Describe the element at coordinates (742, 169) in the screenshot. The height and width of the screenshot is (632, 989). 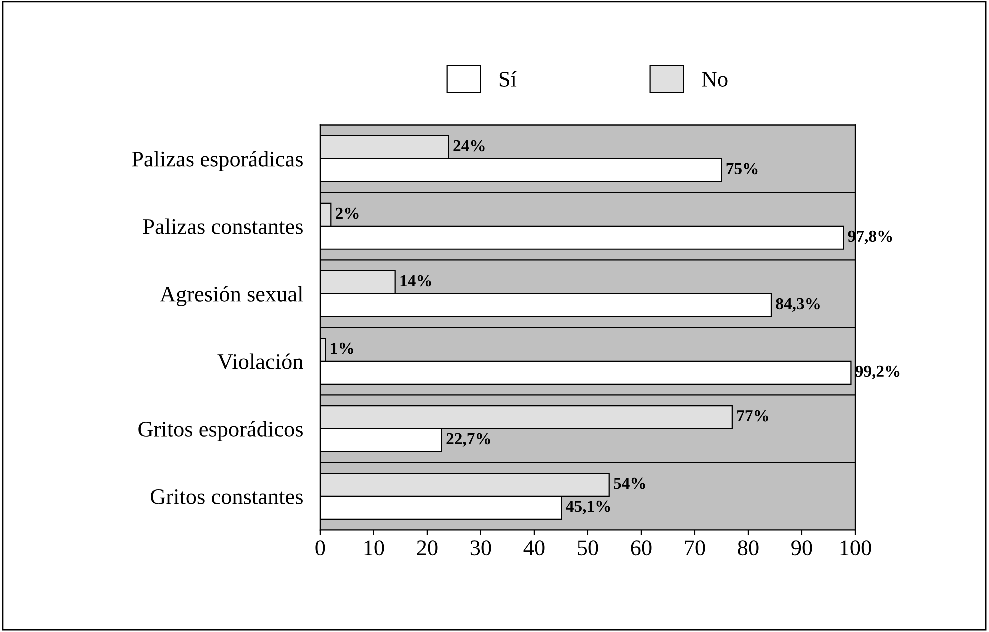
I see `data-label: 75%` at that location.